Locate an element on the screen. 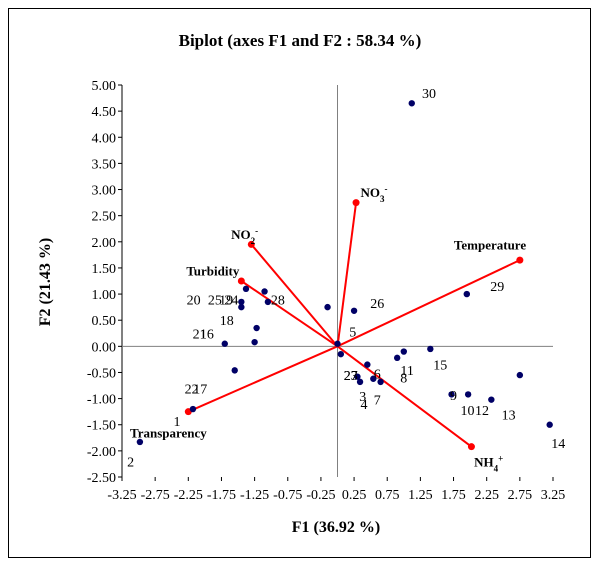 The width and height of the screenshot is (599, 566). observation-label: 27 is located at coordinates (351, 376).